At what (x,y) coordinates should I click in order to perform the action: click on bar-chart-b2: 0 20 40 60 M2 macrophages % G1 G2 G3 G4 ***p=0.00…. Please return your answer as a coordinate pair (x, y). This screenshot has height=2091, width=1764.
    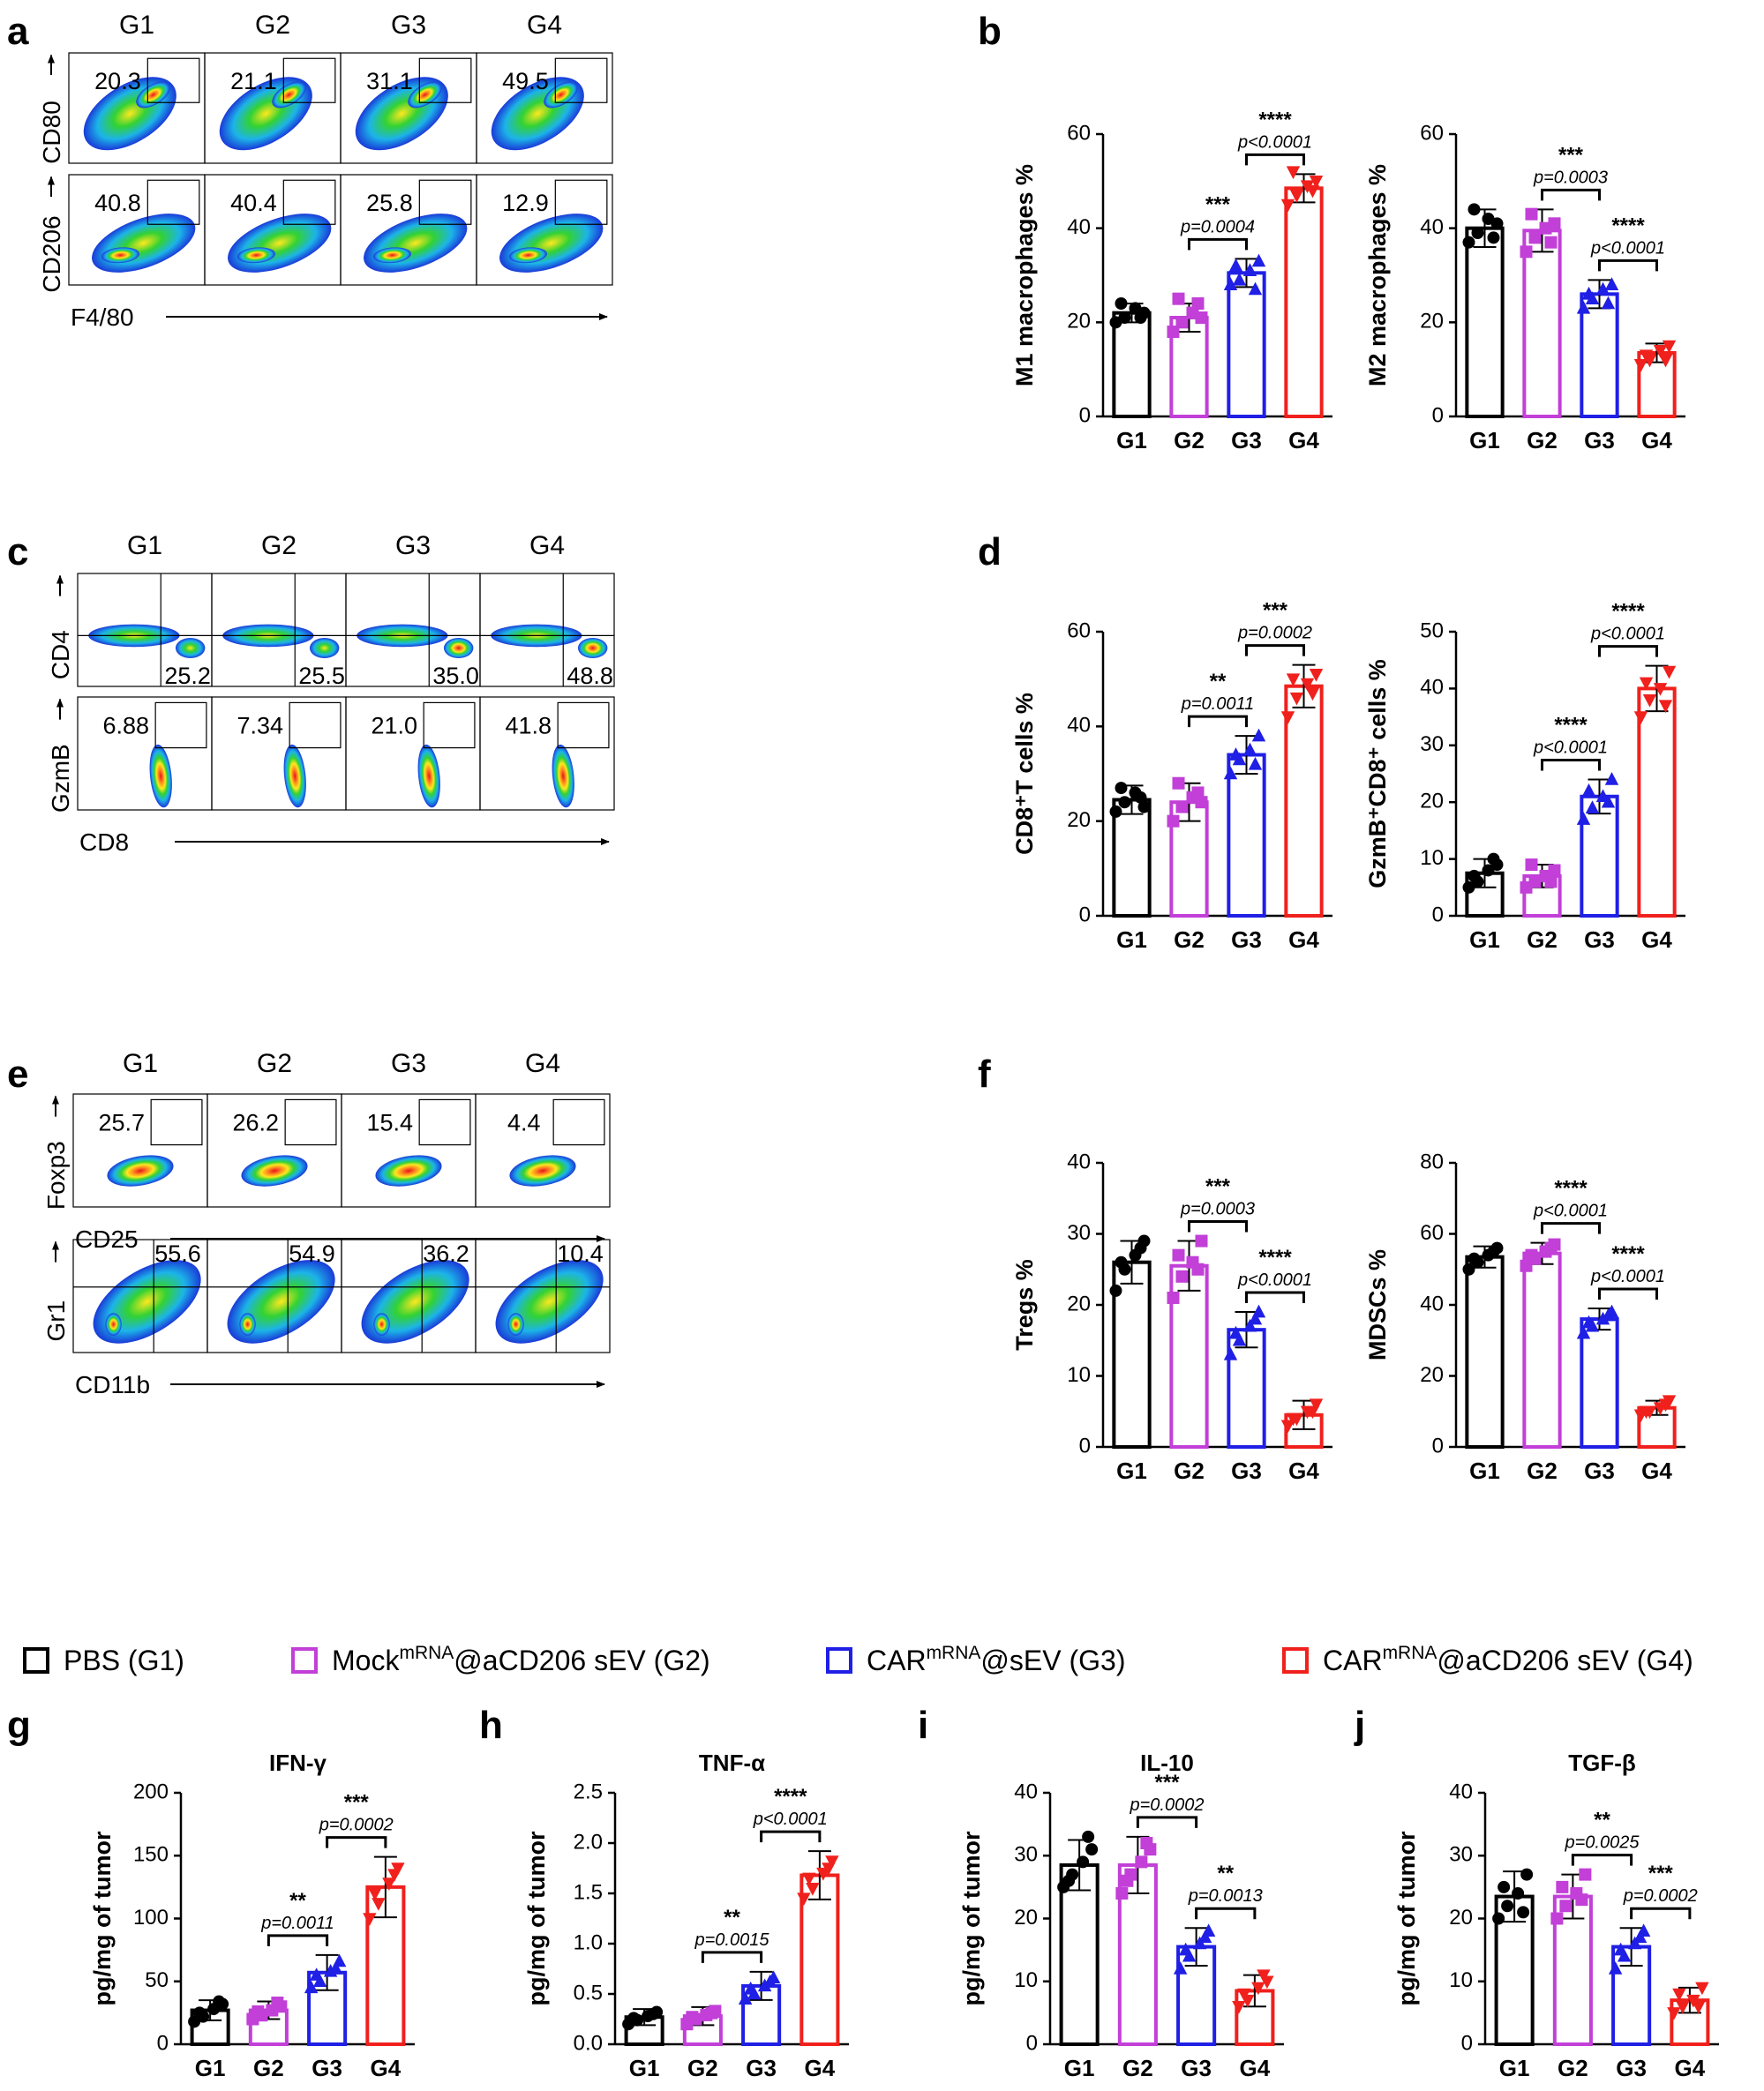
    Looking at the image, I should click on (1524, 287).